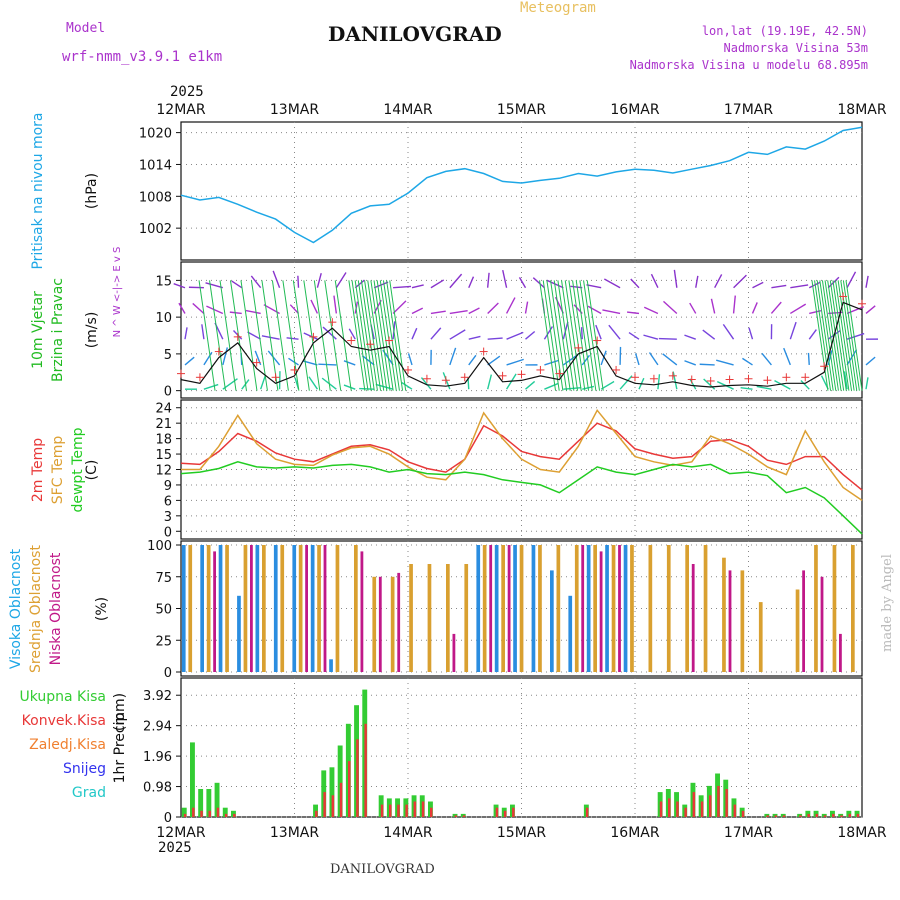 The height and width of the screenshot is (900, 900). Describe the element at coordinates (142, 57) in the screenshot. I see `model-name: wrf-nmm_v3.9.1 e1km` at that location.